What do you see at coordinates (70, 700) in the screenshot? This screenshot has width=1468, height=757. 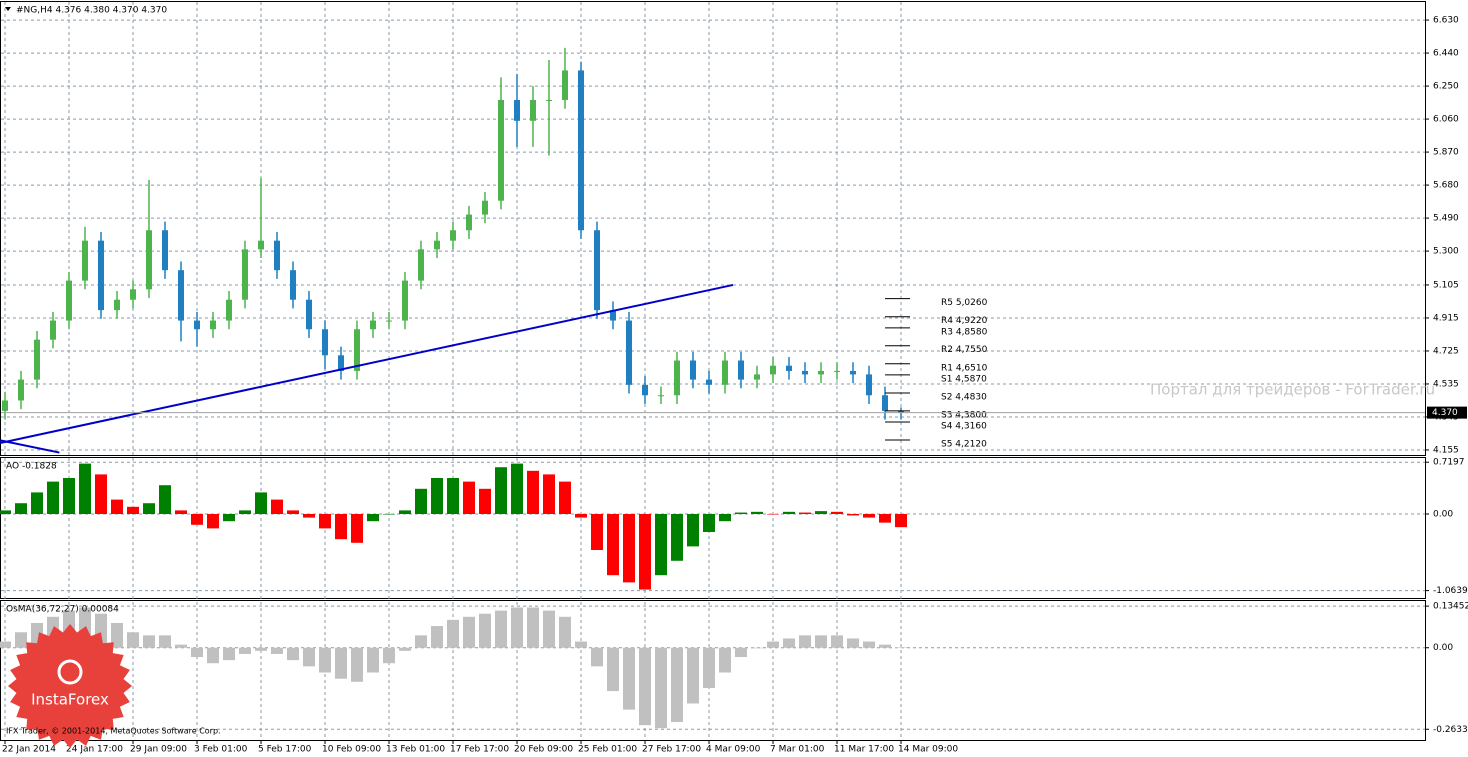 I see `logo-text: InstaForex` at bounding box center [70, 700].